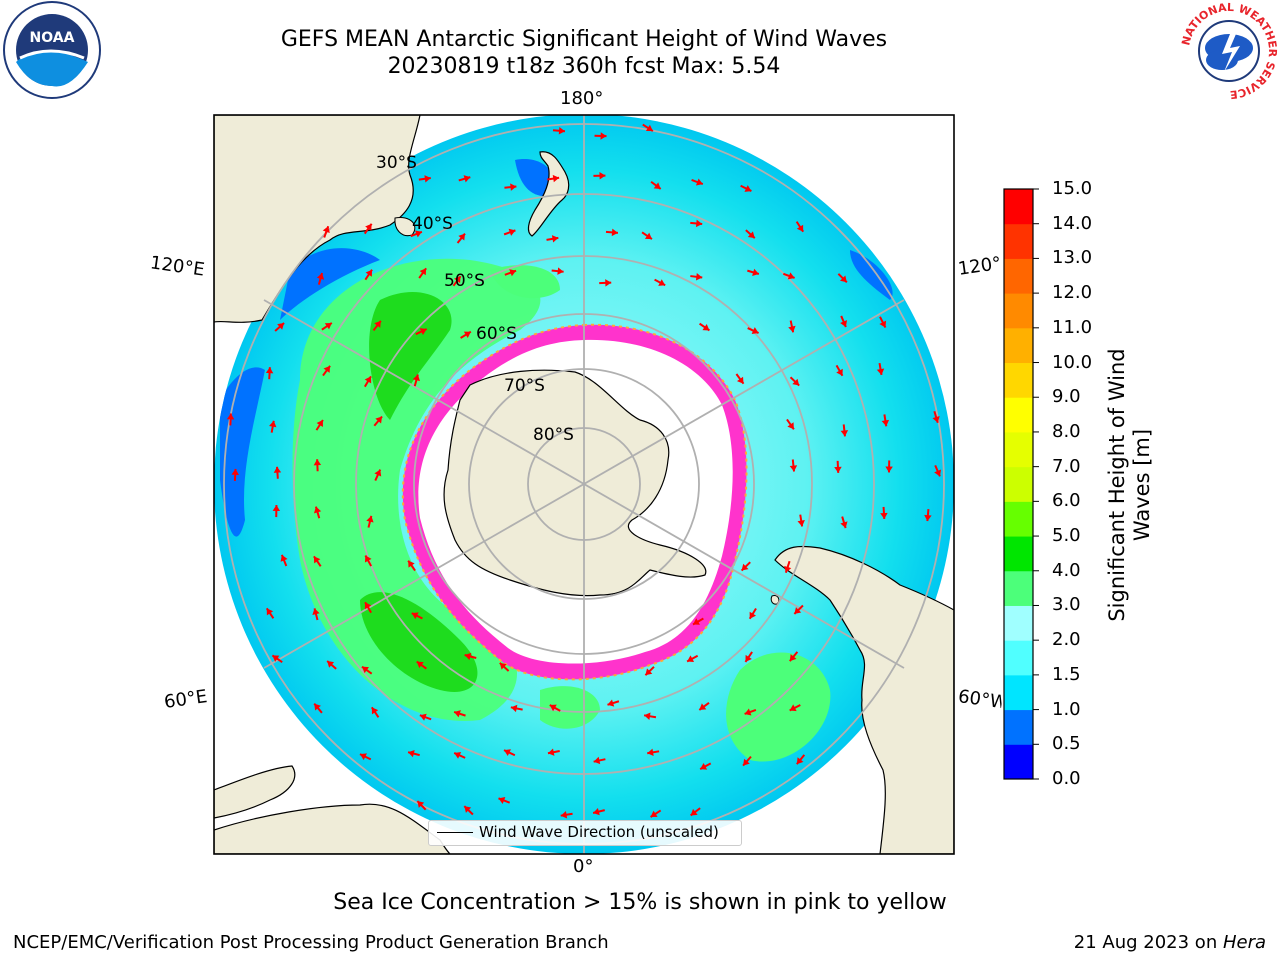 Image resolution: width=1280 pixels, height=960 pixels. What do you see at coordinates (1066, 431) in the screenshot?
I see `colorbar-tick-label: 8.0` at bounding box center [1066, 431].